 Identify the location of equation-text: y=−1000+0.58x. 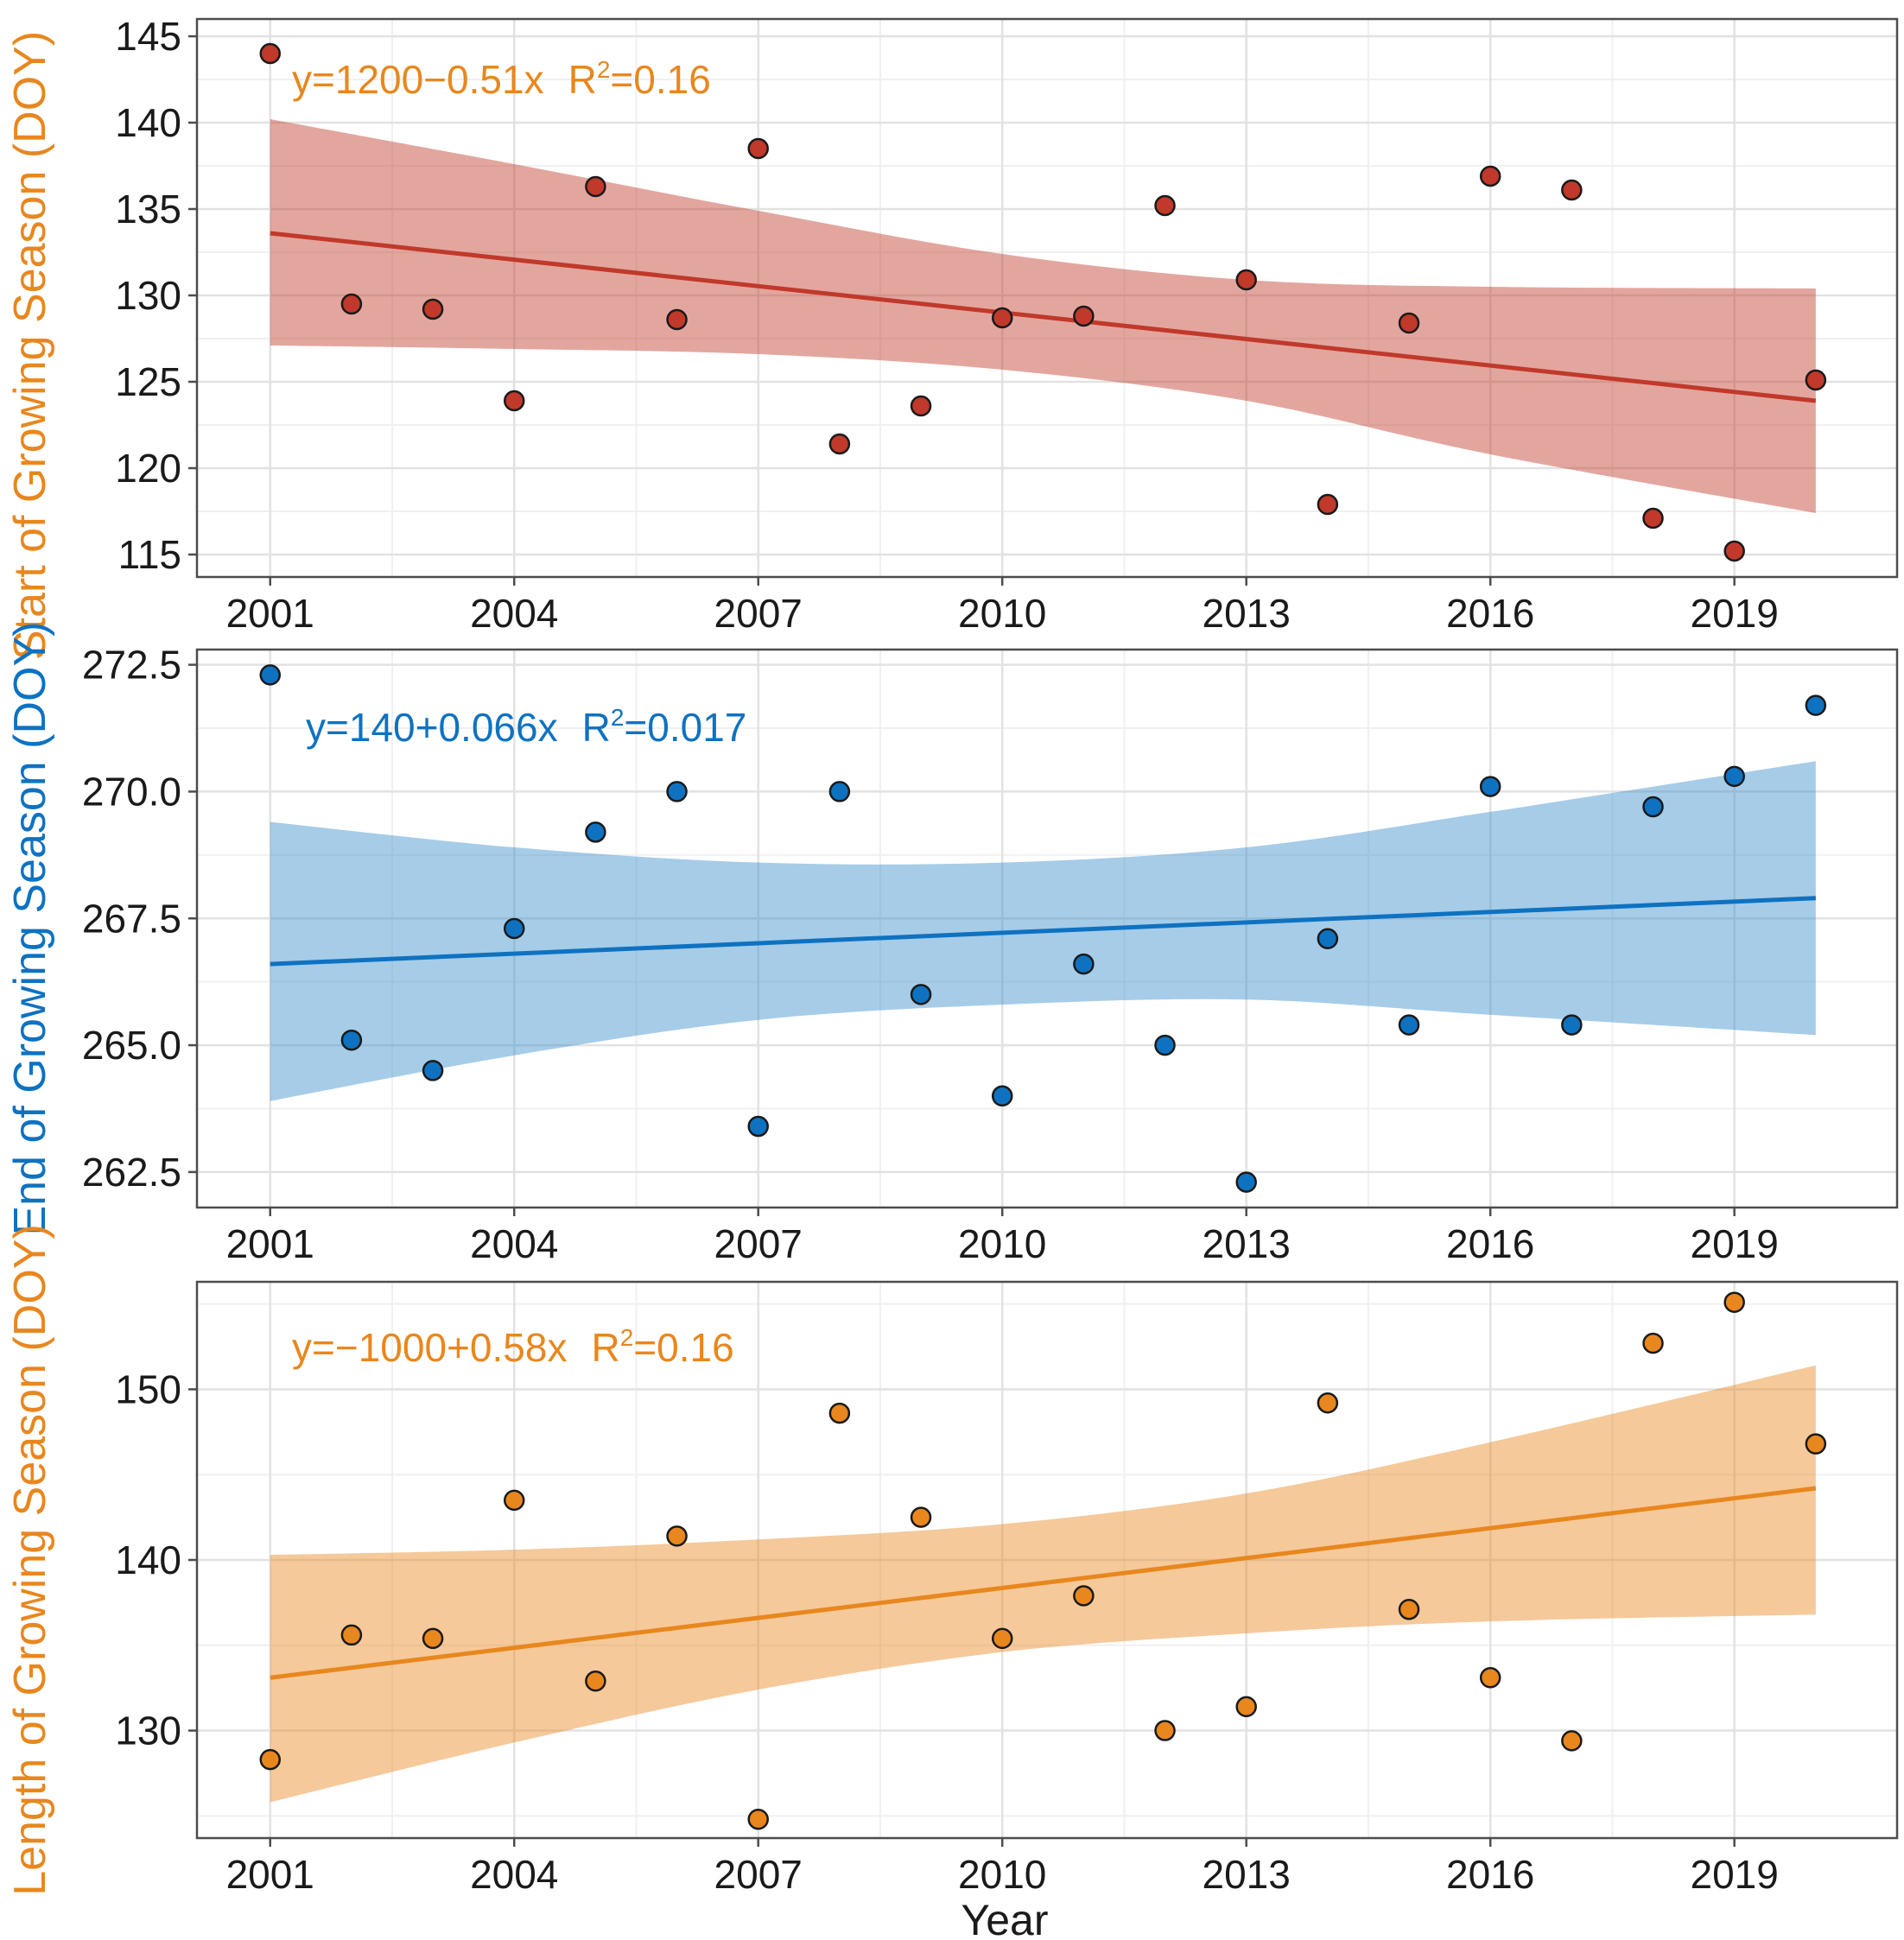
(429, 1348).